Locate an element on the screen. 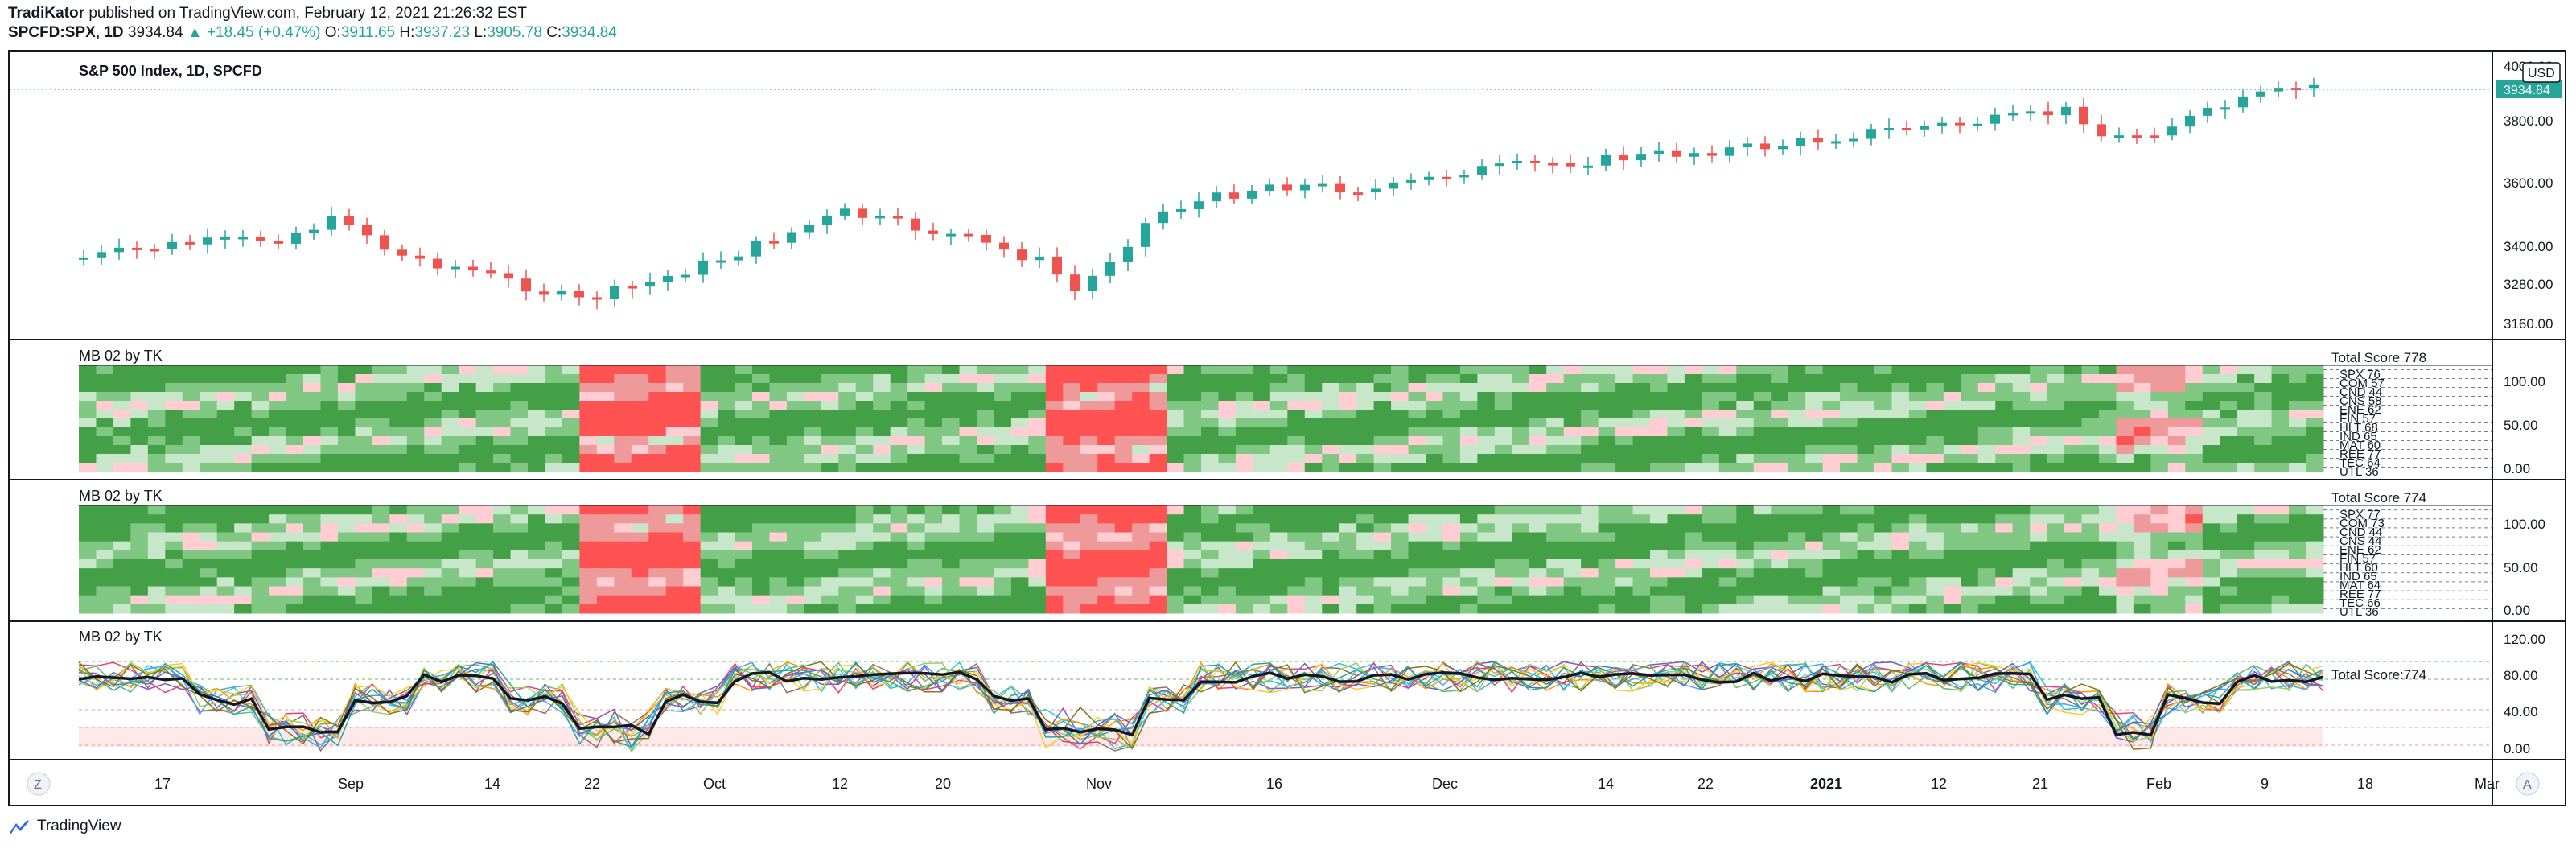 The image size is (2576, 849). currency-button is located at coordinates (2541, 72).